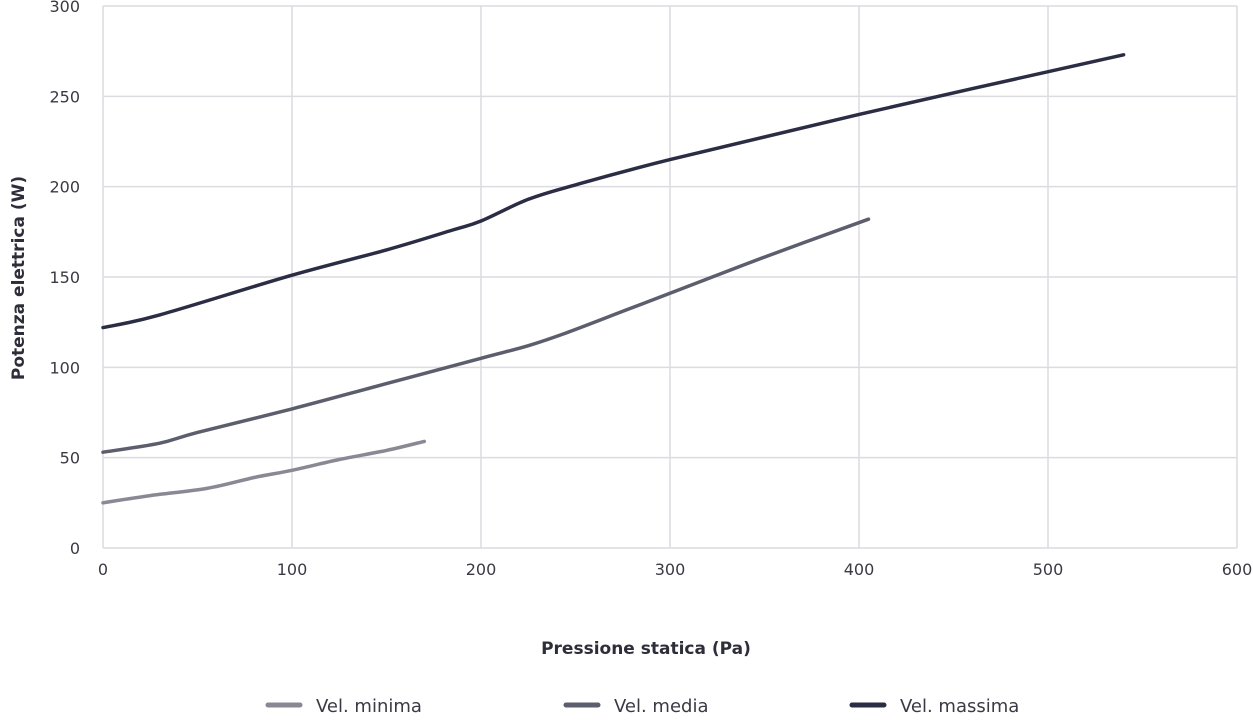  What do you see at coordinates (481, 569) in the screenshot?
I see `x-tick-label: 200` at bounding box center [481, 569].